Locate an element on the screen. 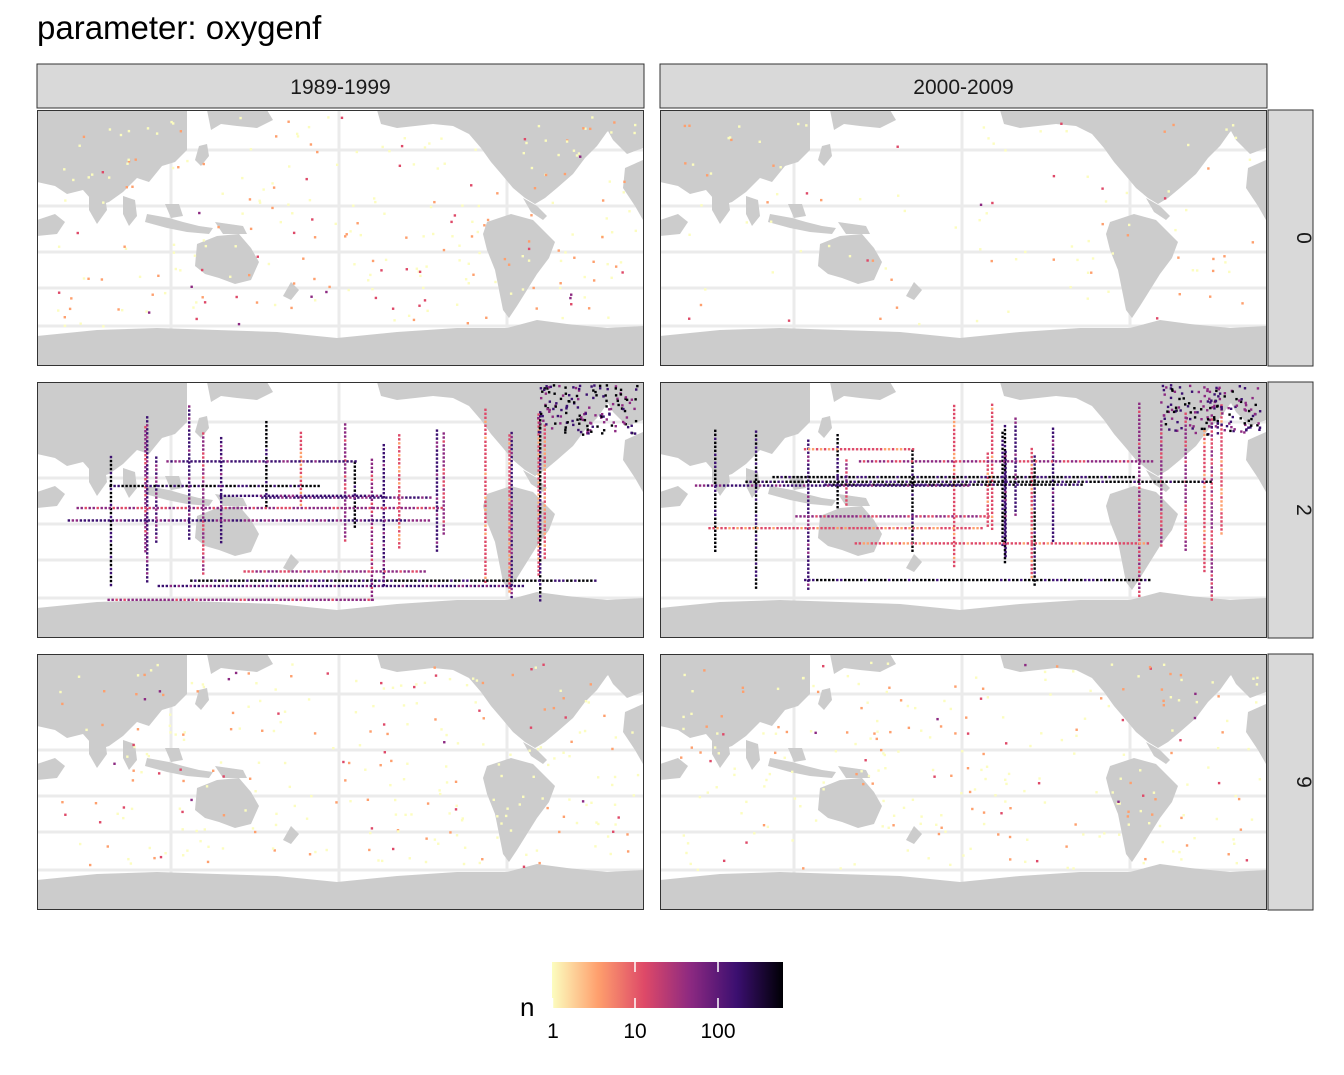 The image size is (1344, 1075). column-label: 1989-1999 is located at coordinates (340, 87).